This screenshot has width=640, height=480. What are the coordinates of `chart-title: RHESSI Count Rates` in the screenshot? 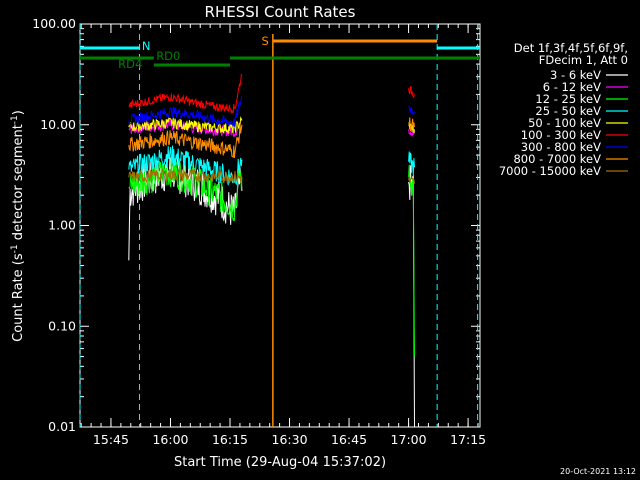 It's located at (280, 12).